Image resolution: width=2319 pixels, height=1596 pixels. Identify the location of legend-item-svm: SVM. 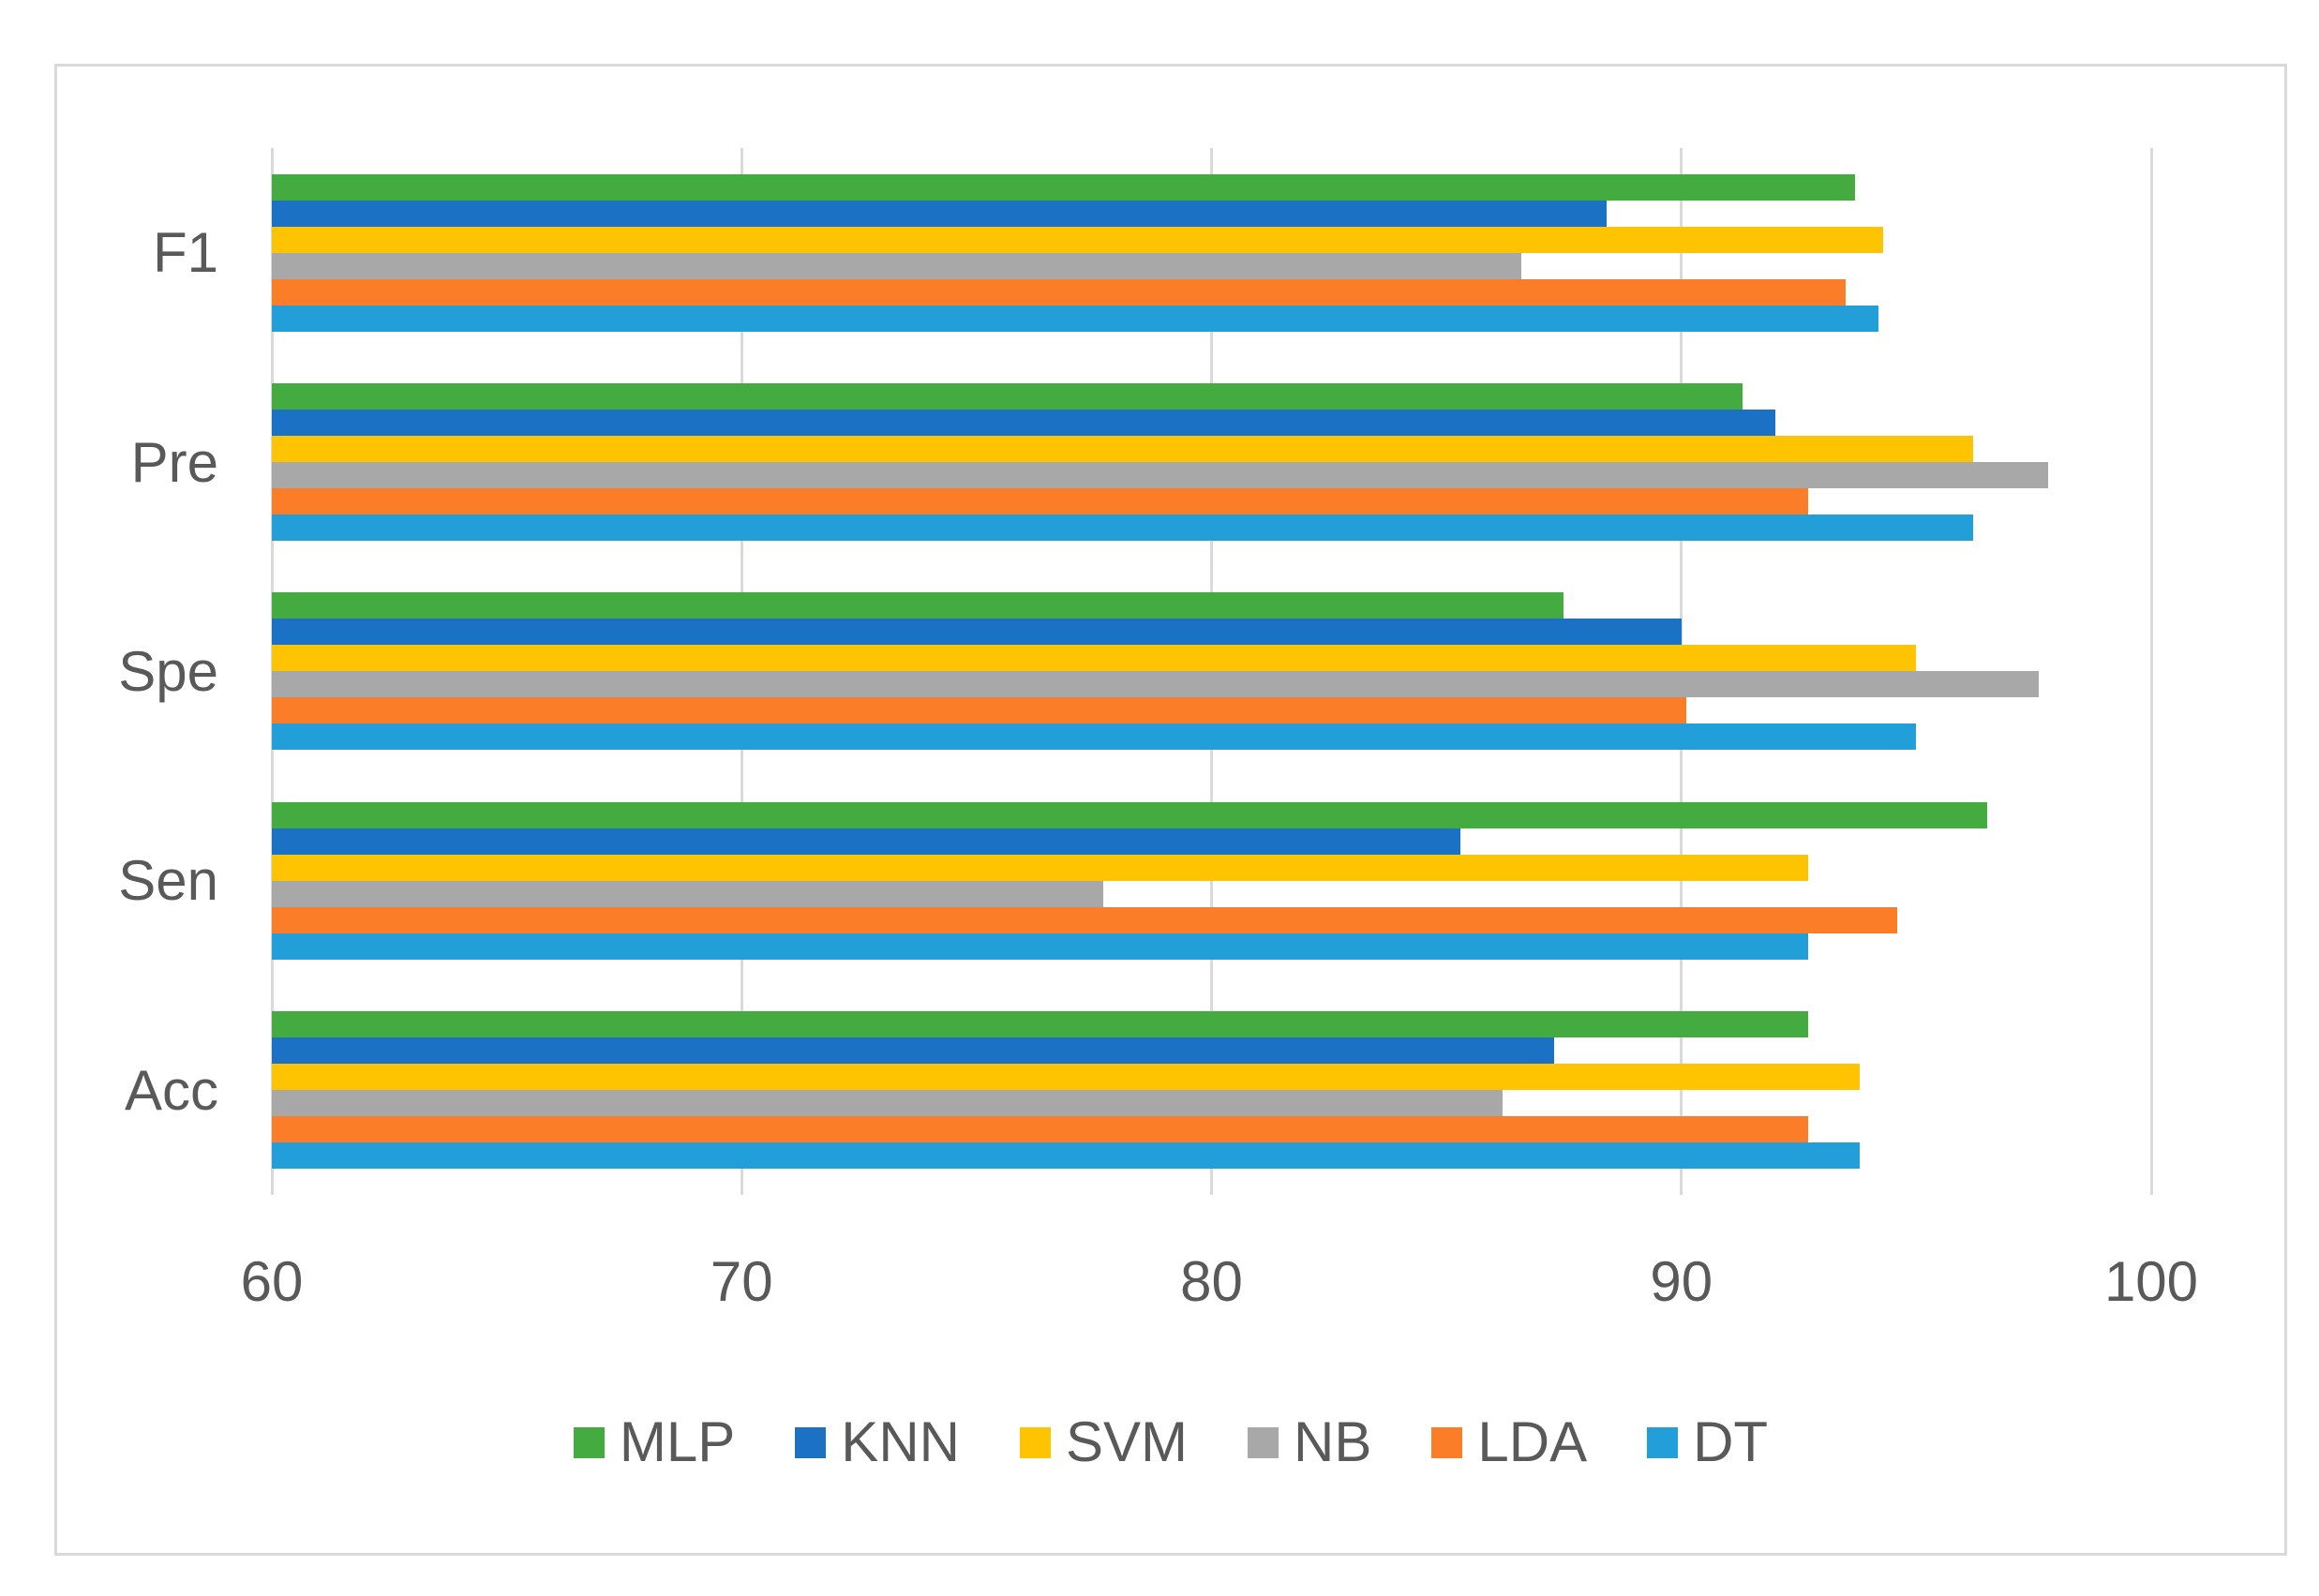
(1104, 1441).